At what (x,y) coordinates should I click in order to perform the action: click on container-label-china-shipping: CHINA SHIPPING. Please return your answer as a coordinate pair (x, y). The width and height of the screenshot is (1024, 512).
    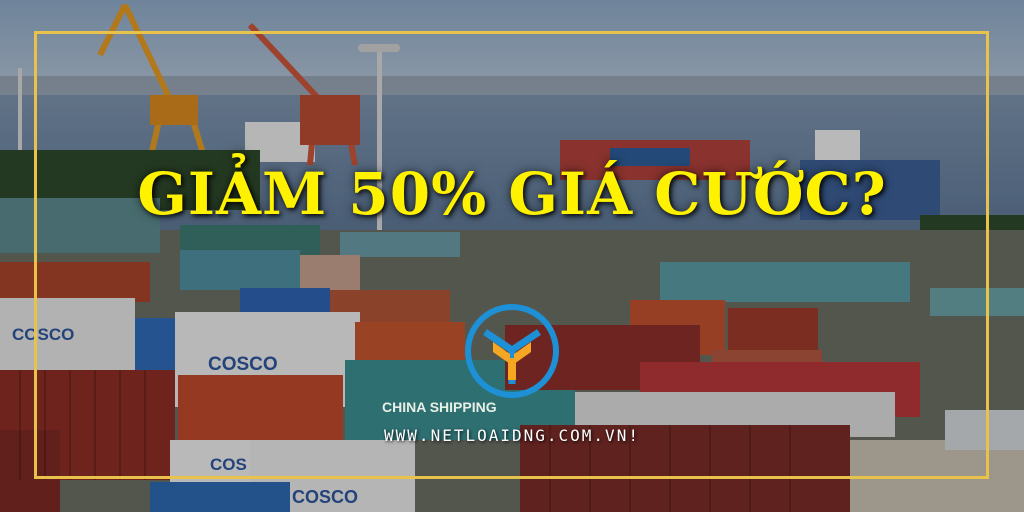
    Looking at the image, I should click on (439, 407).